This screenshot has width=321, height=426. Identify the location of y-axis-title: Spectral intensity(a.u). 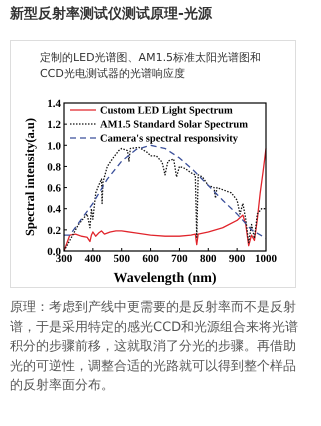
(30, 177).